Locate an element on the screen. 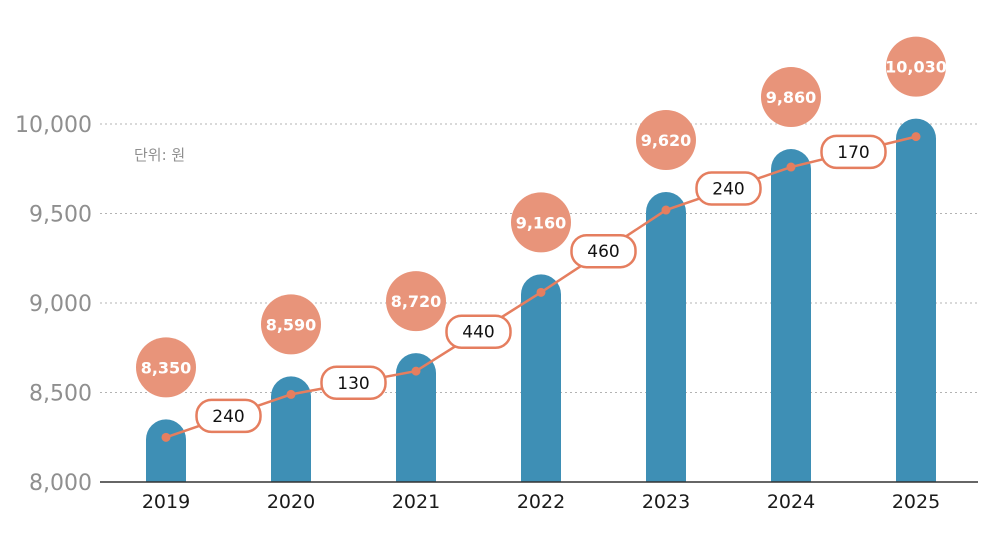 The width and height of the screenshot is (1000, 534). x-tick-label: 2021 is located at coordinates (416, 502).